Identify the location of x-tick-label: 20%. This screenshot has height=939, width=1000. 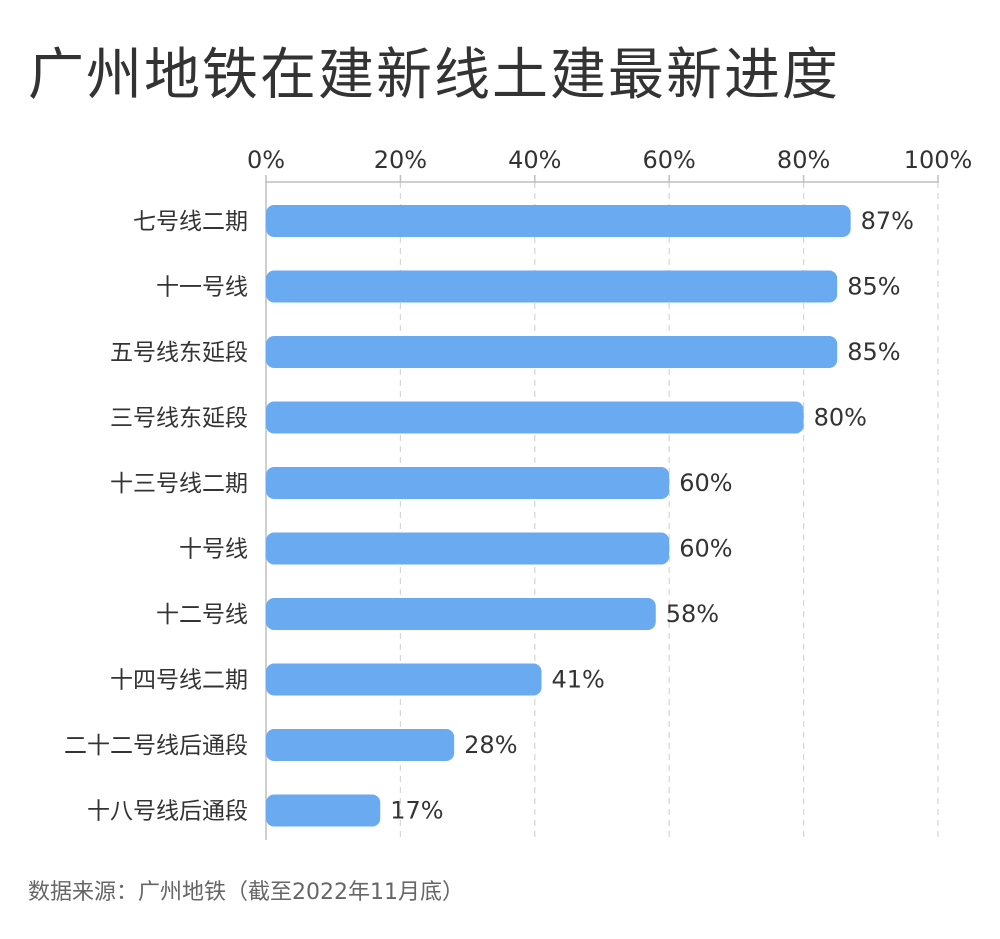
(400, 160).